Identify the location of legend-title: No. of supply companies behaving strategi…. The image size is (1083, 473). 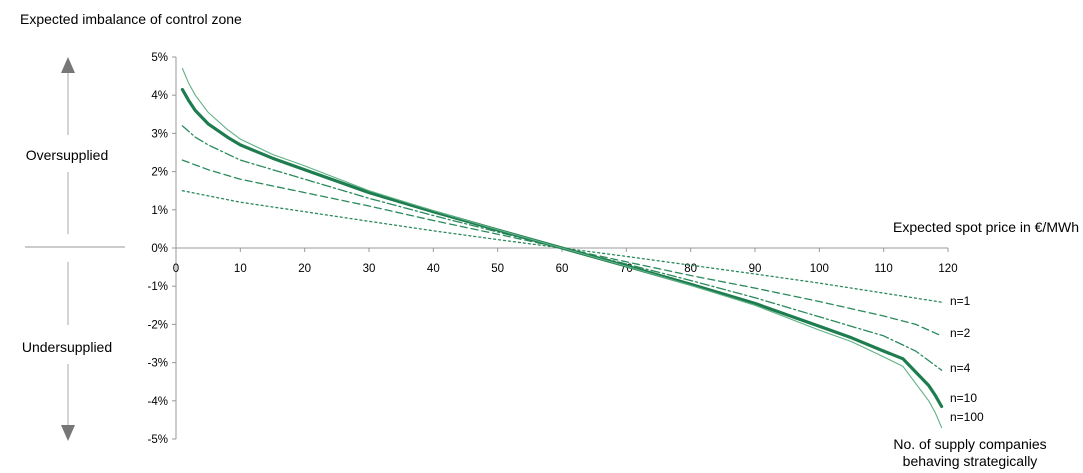
(969, 452).